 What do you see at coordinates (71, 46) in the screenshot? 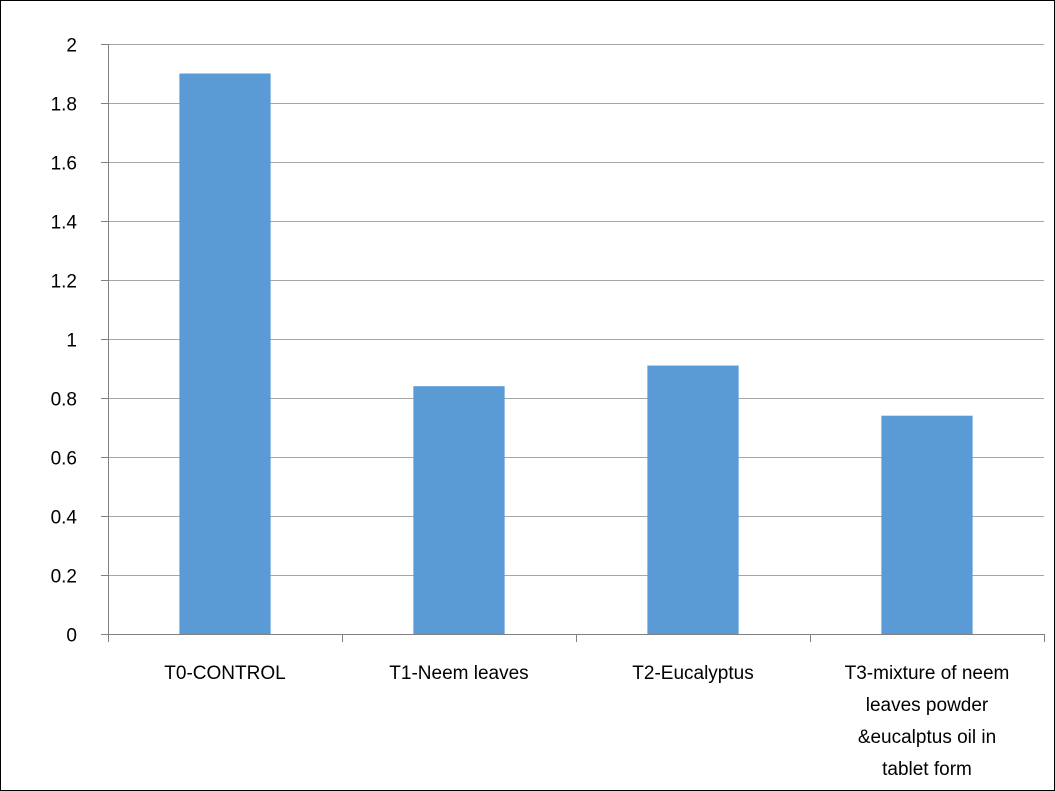
I see `ytick-label-10: 2` at bounding box center [71, 46].